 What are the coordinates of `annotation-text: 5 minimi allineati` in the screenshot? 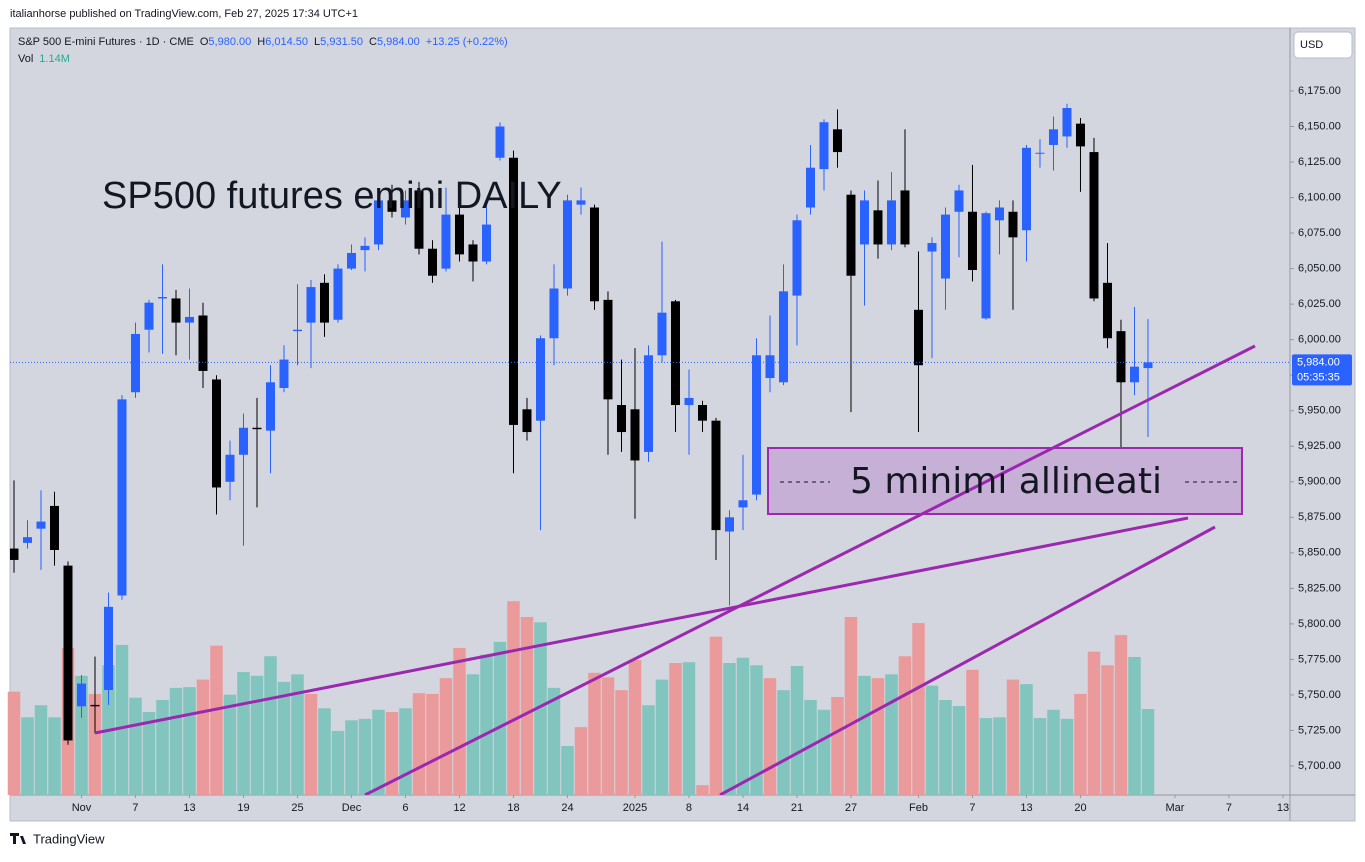 It's located at (1006, 481).